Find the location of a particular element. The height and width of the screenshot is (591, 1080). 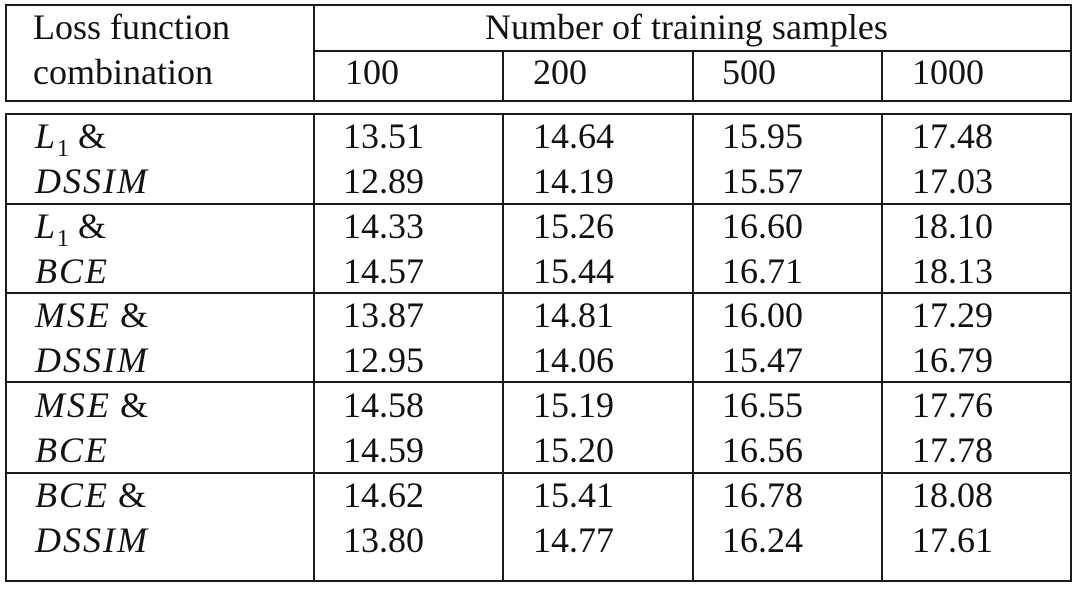

table-cell-value: 14.06 is located at coordinates (573, 360).